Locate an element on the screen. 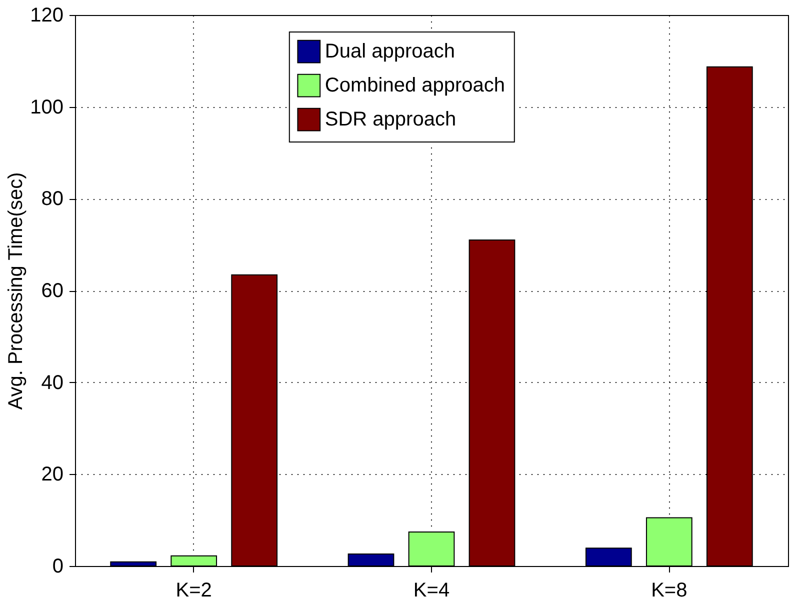 The height and width of the screenshot is (608, 798). y-tick-label: 100 is located at coordinates (47, 107).